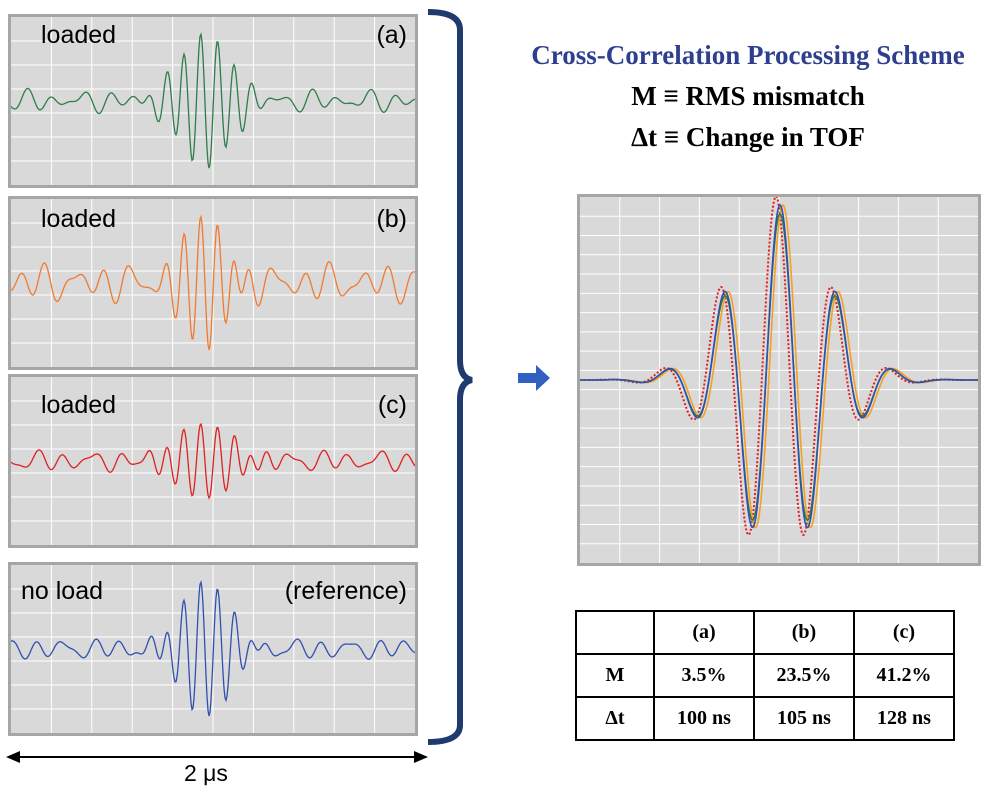 This screenshot has height=800, width=1006. Describe the element at coordinates (804, 632) in the screenshot. I see `table-cell: (b)` at that location.